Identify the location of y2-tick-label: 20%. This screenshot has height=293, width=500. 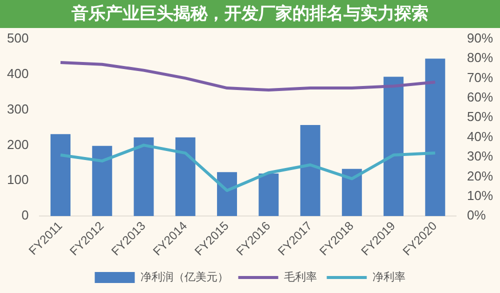
(480, 176).